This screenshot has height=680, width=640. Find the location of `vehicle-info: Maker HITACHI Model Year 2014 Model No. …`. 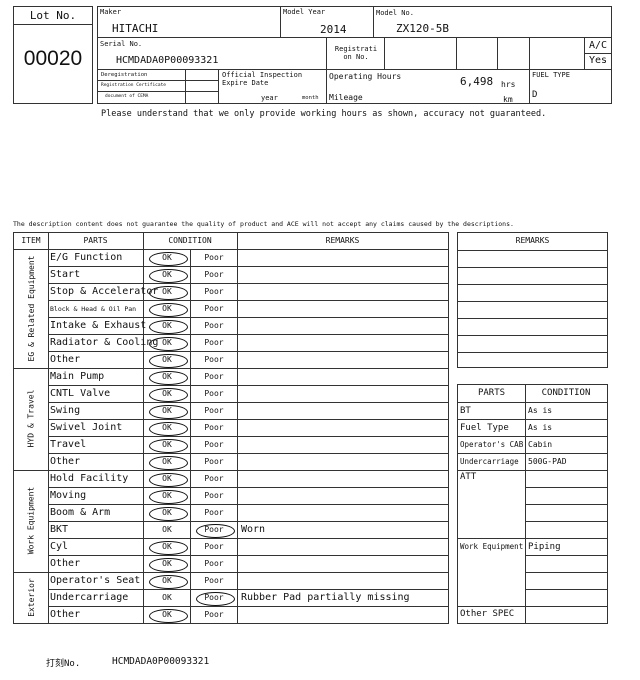

vehicle-info: Maker HITACHI Model Year 2014 Model No. … is located at coordinates (354, 55).